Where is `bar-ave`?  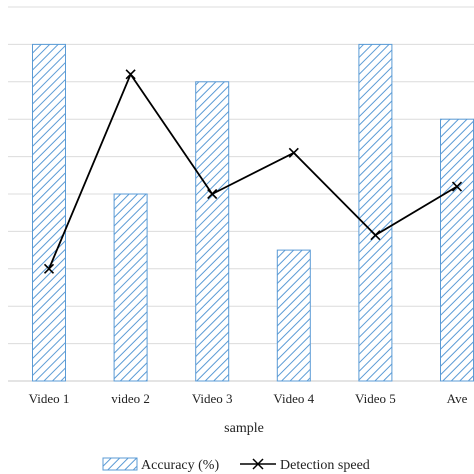 bar-ave is located at coordinates (457, 250).